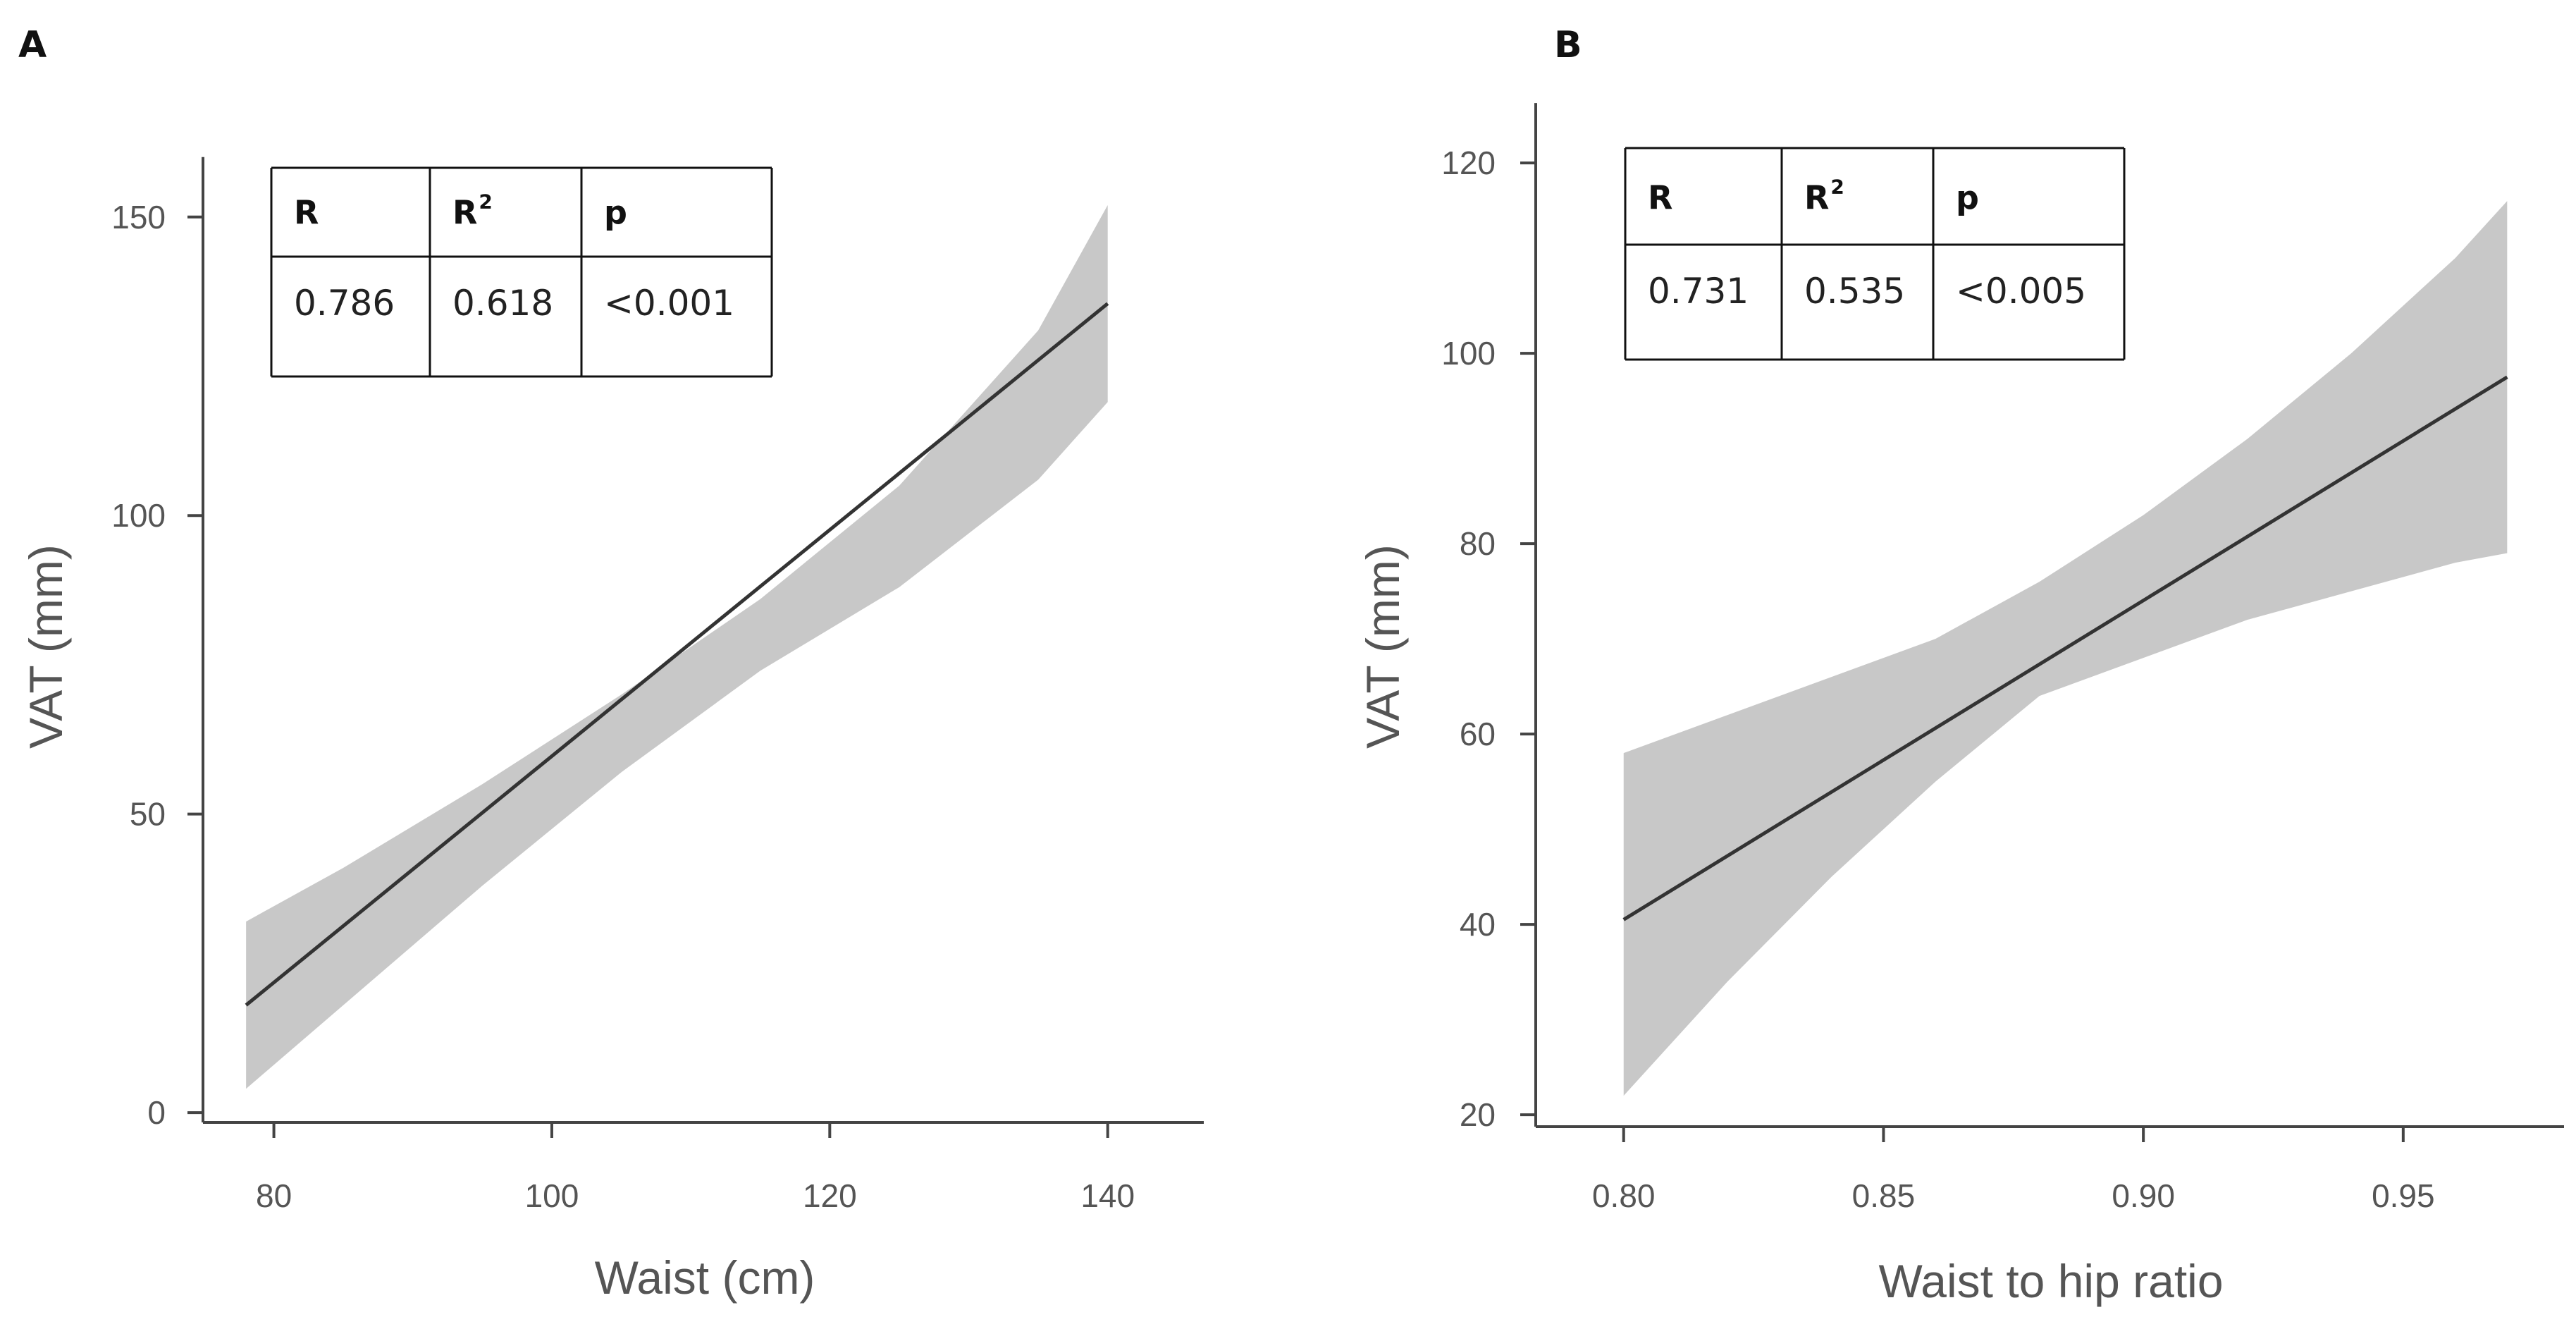 Image resolution: width=2576 pixels, height=1329 pixels. I want to click on y-tick-label: 80, so click(1478, 543).